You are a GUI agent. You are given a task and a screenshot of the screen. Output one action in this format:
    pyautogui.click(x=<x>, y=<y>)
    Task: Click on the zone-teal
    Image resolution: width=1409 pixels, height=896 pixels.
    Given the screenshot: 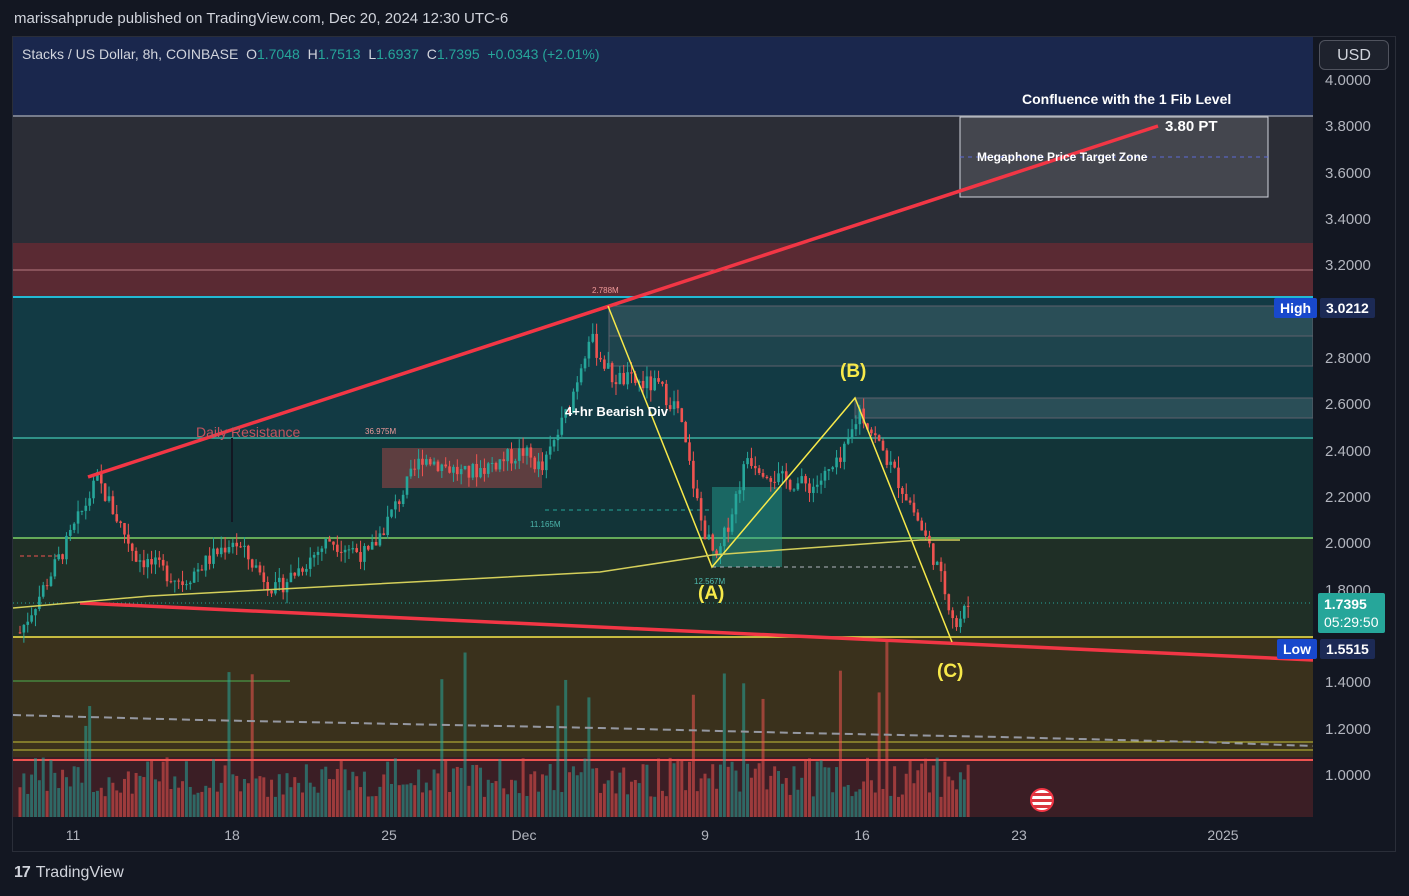 What is the action you would take?
    pyautogui.click(x=663, y=367)
    